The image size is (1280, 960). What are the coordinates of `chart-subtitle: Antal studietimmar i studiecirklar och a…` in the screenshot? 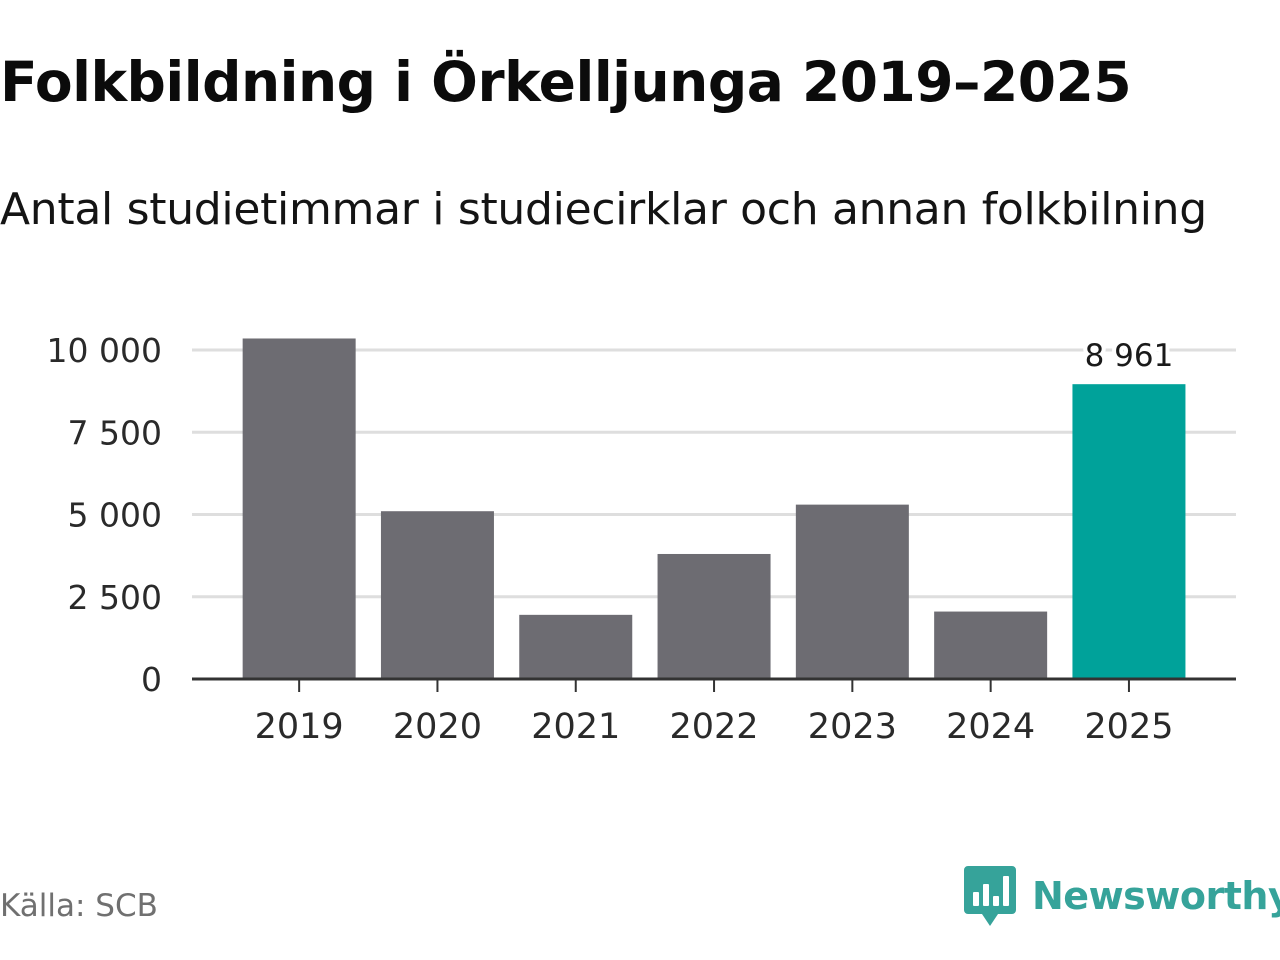 It's located at (603, 209).